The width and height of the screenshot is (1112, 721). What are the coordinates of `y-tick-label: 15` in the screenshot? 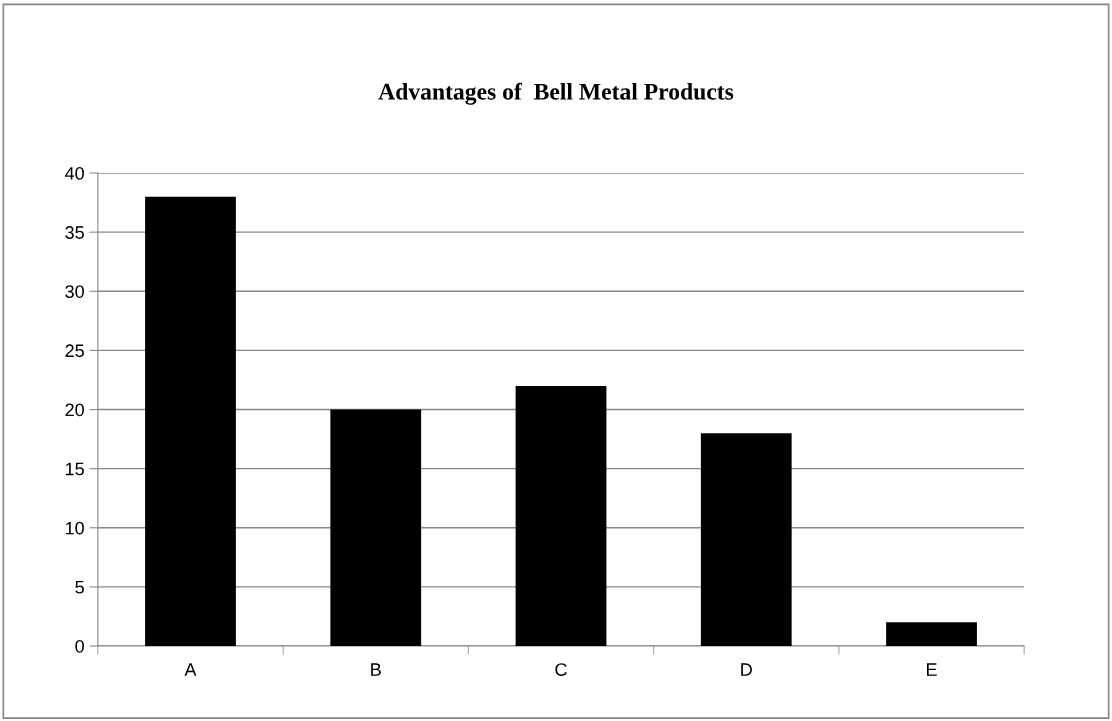 It's located at (74, 469).